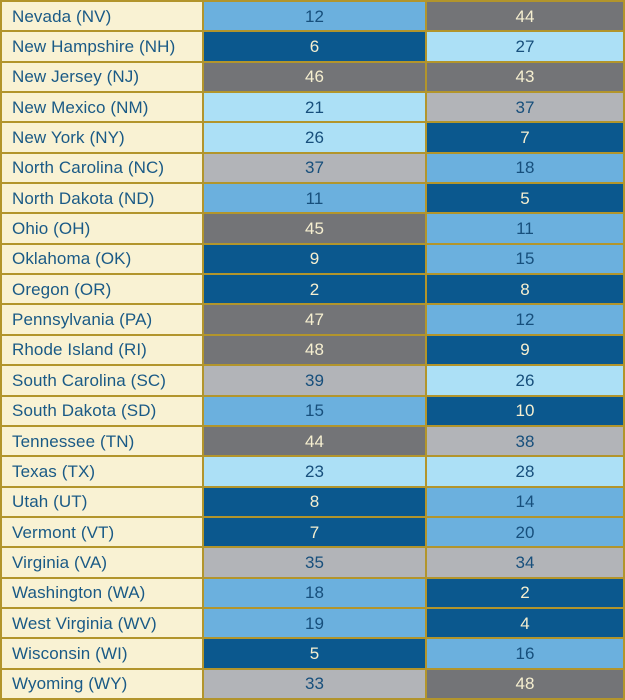 This screenshot has height=700, width=625. What do you see at coordinates (102, 623) in the screenshot?
I see `state-name-cell: West Virginia (WV)` at bounding box center [102, 623].